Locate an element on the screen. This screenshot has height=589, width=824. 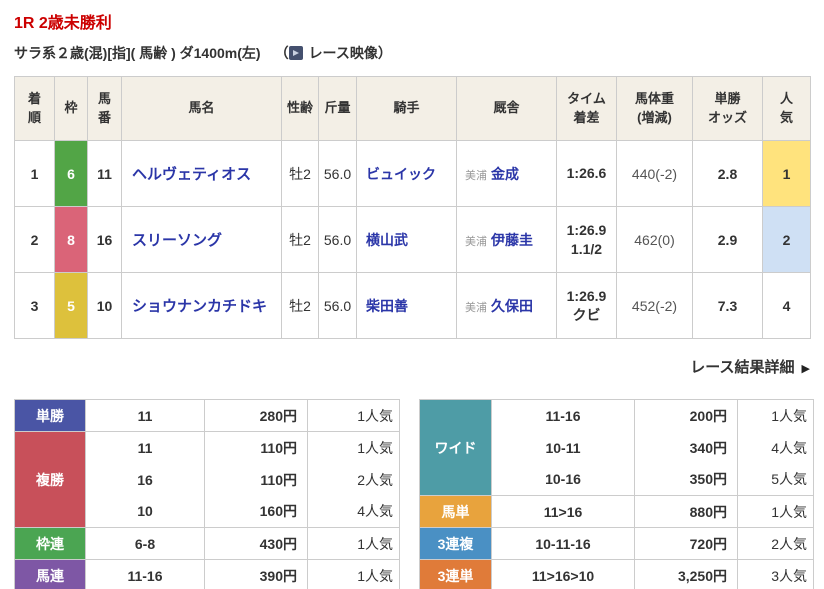
col-header-weight-carried: 斤量 is located at coordinates (337, 108).